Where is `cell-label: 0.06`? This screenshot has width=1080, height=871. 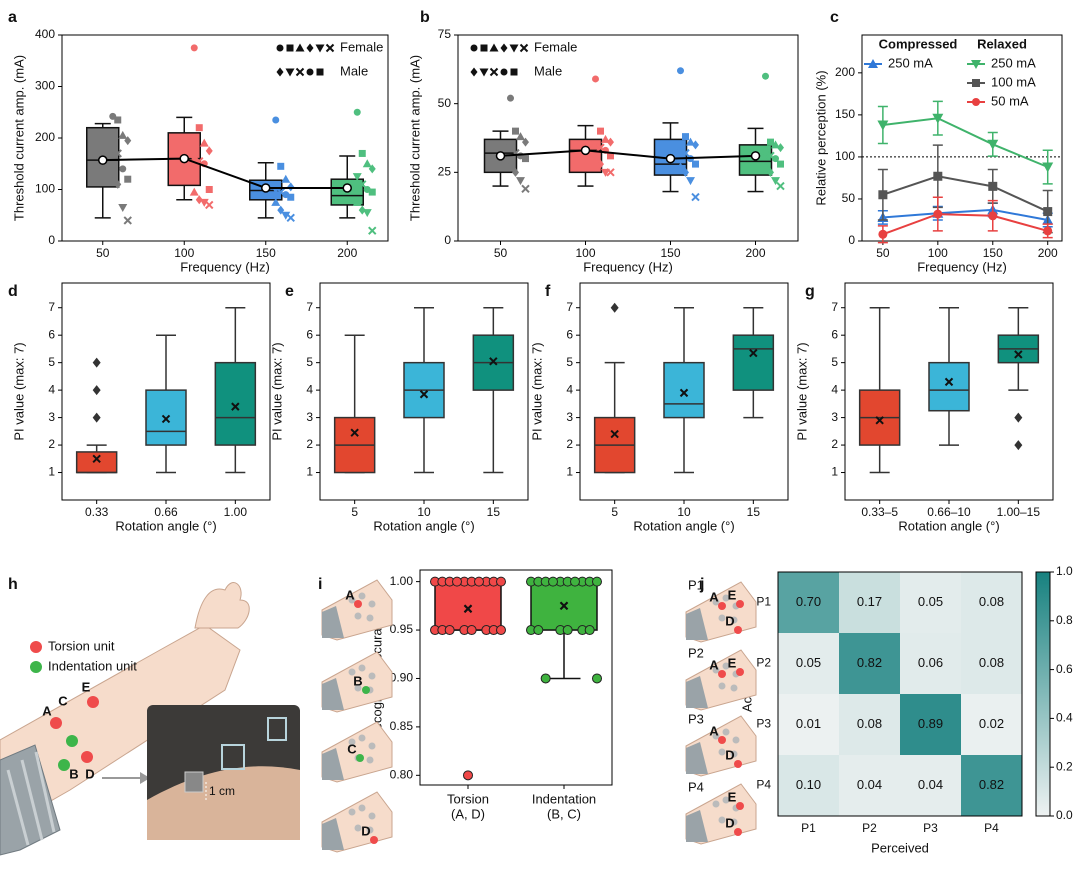
cell-label: 0.06 is located at coordinates (930, 662).